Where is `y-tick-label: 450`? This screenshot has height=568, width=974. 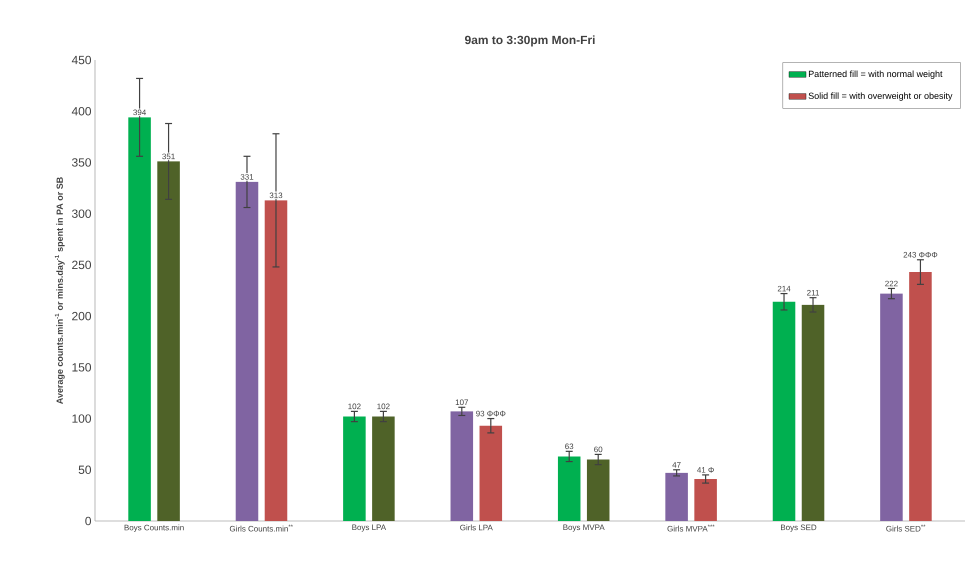 y-tick-label: 450 is located at coordinates (82, 60).